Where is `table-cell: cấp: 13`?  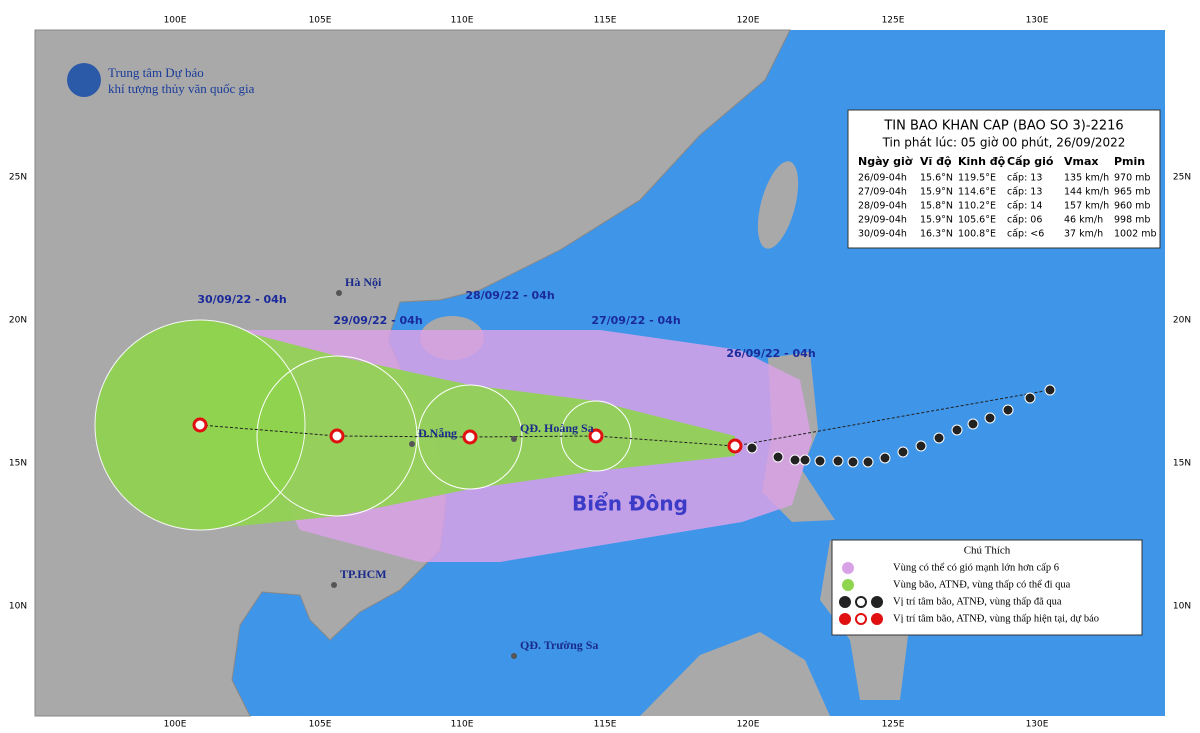 table-cell: cấp: 13 is located at coordinates (1024, 192).